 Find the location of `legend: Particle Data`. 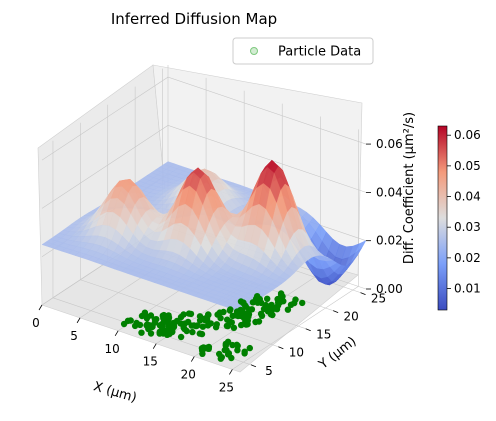

legend: Particle Data is located at coordinates (303, 51).